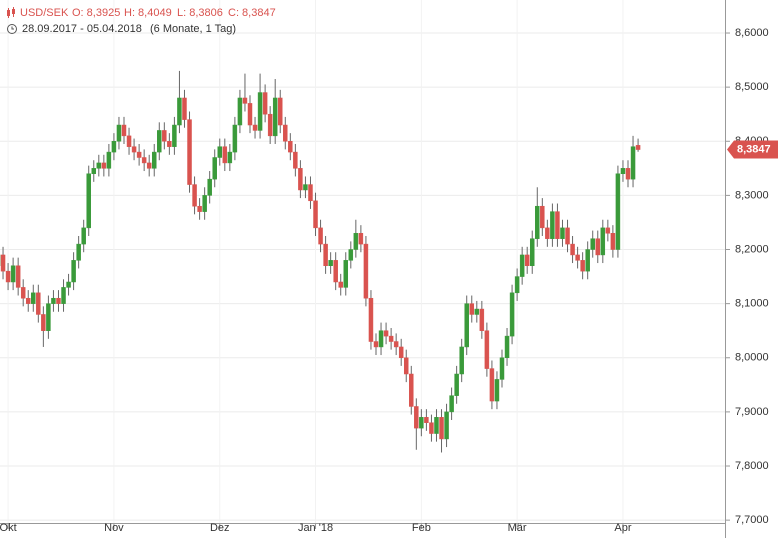  What do you see at coordinates (82, 29) in the screenshot?
I see `date-range: 28.09.2017 - 05.04.2018` at bounding box center [82, 29].